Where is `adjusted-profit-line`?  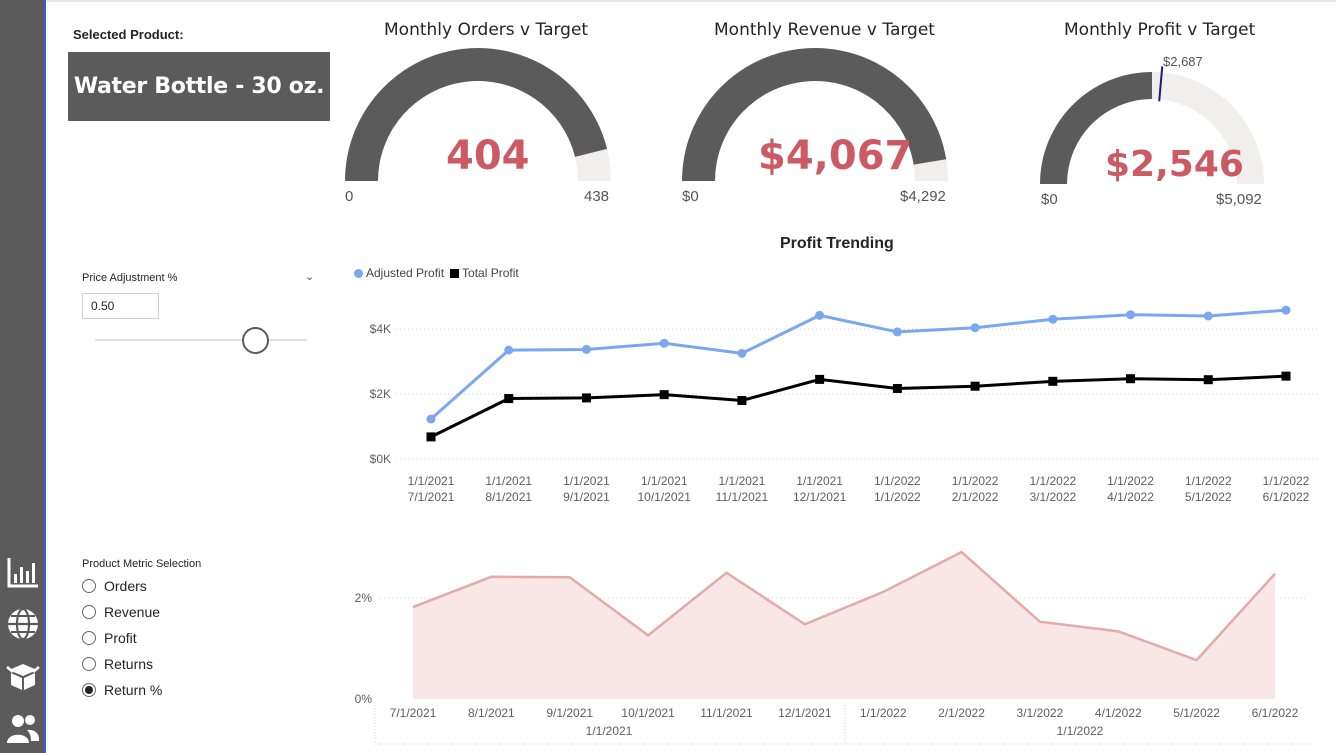 adjusted-profit-line is located at coordinates (858, 364).